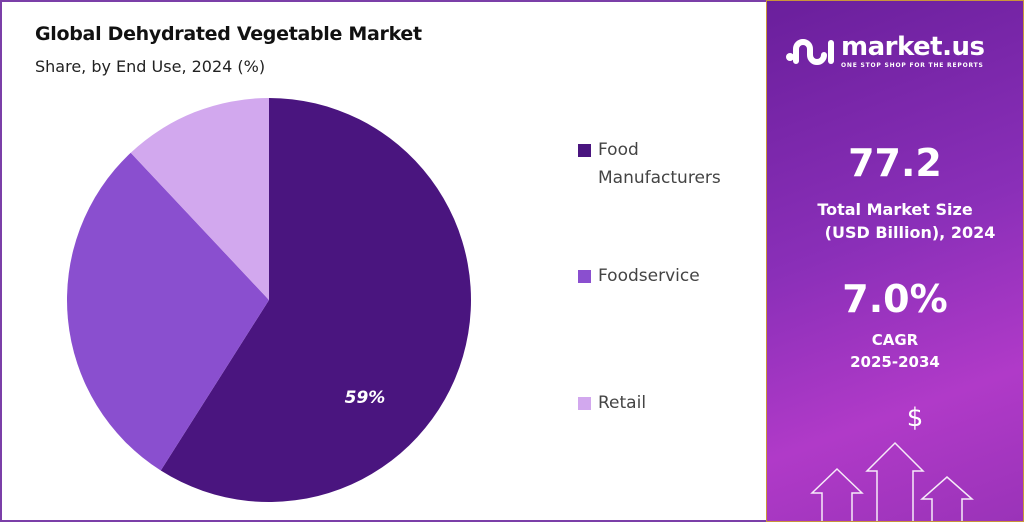  Describe the element at coordinates (659, 164) in the screenshot. I see `legend-label: Food Manufacturers` at that location.